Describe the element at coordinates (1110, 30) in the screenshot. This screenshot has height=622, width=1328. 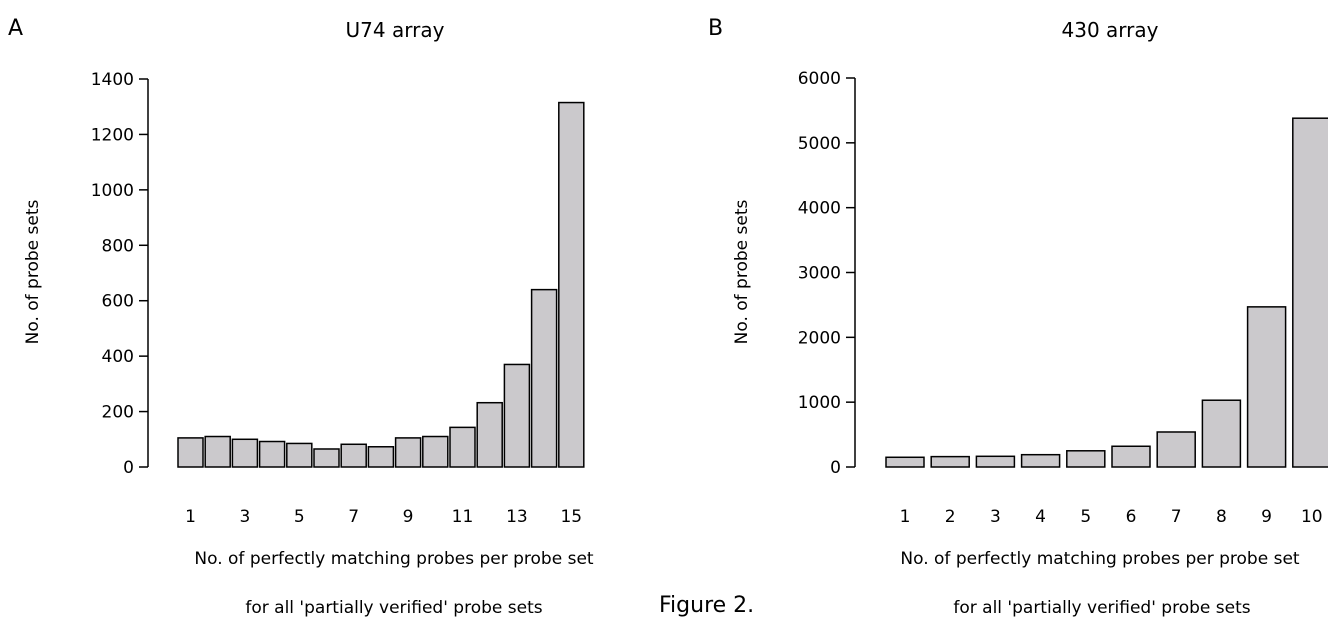
I see `panel-b-title: 430 array` at that location.